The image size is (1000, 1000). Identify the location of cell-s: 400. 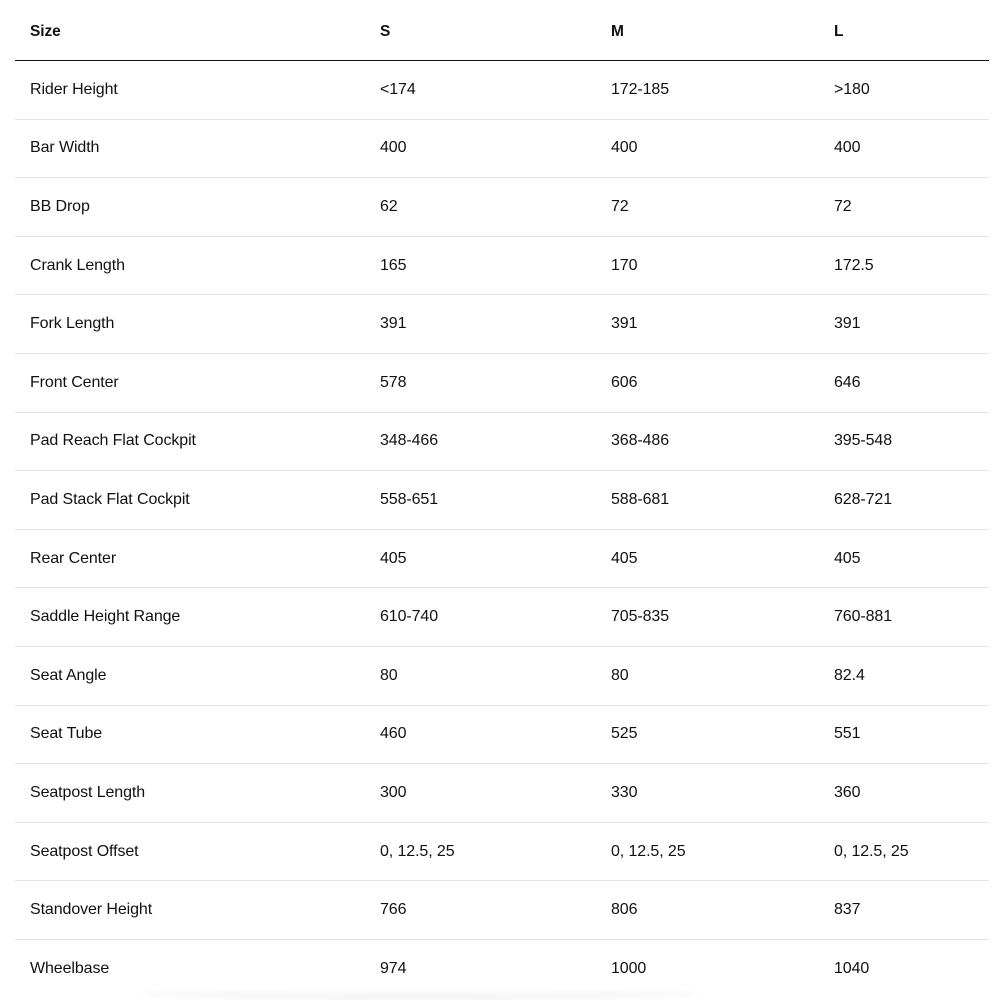
(393, 148).